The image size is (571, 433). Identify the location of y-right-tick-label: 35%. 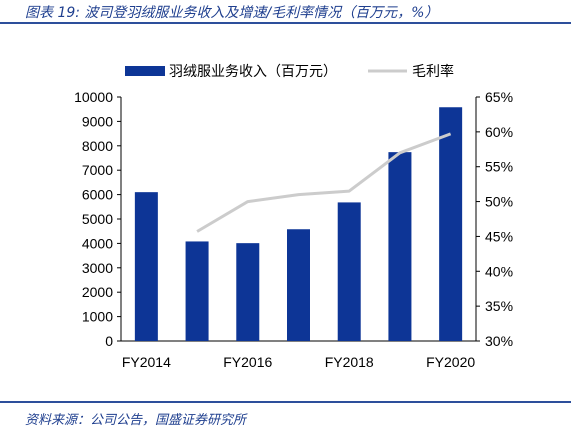
(499, 306).